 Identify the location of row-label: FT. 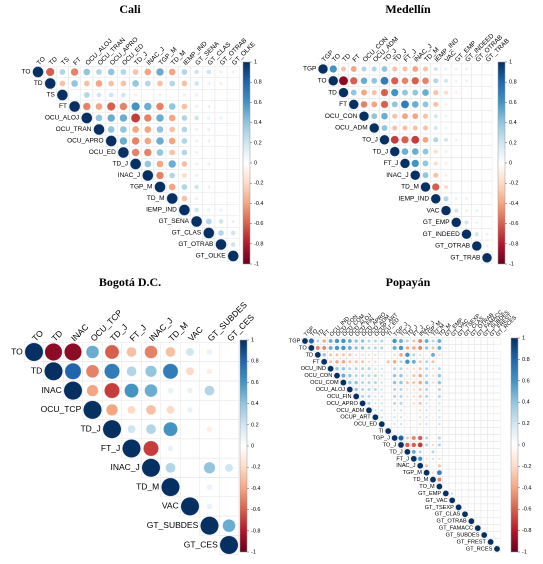
(343, 104).